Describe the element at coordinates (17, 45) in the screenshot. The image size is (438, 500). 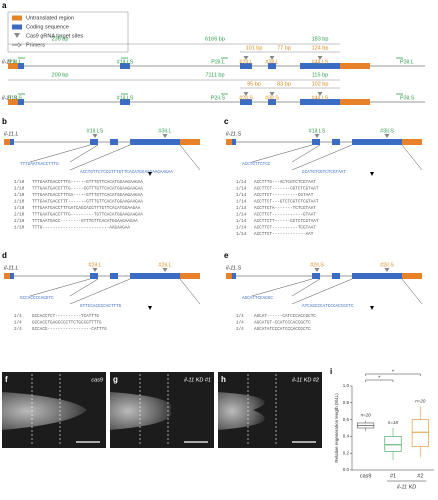
I see `legend-swatch` at that location.